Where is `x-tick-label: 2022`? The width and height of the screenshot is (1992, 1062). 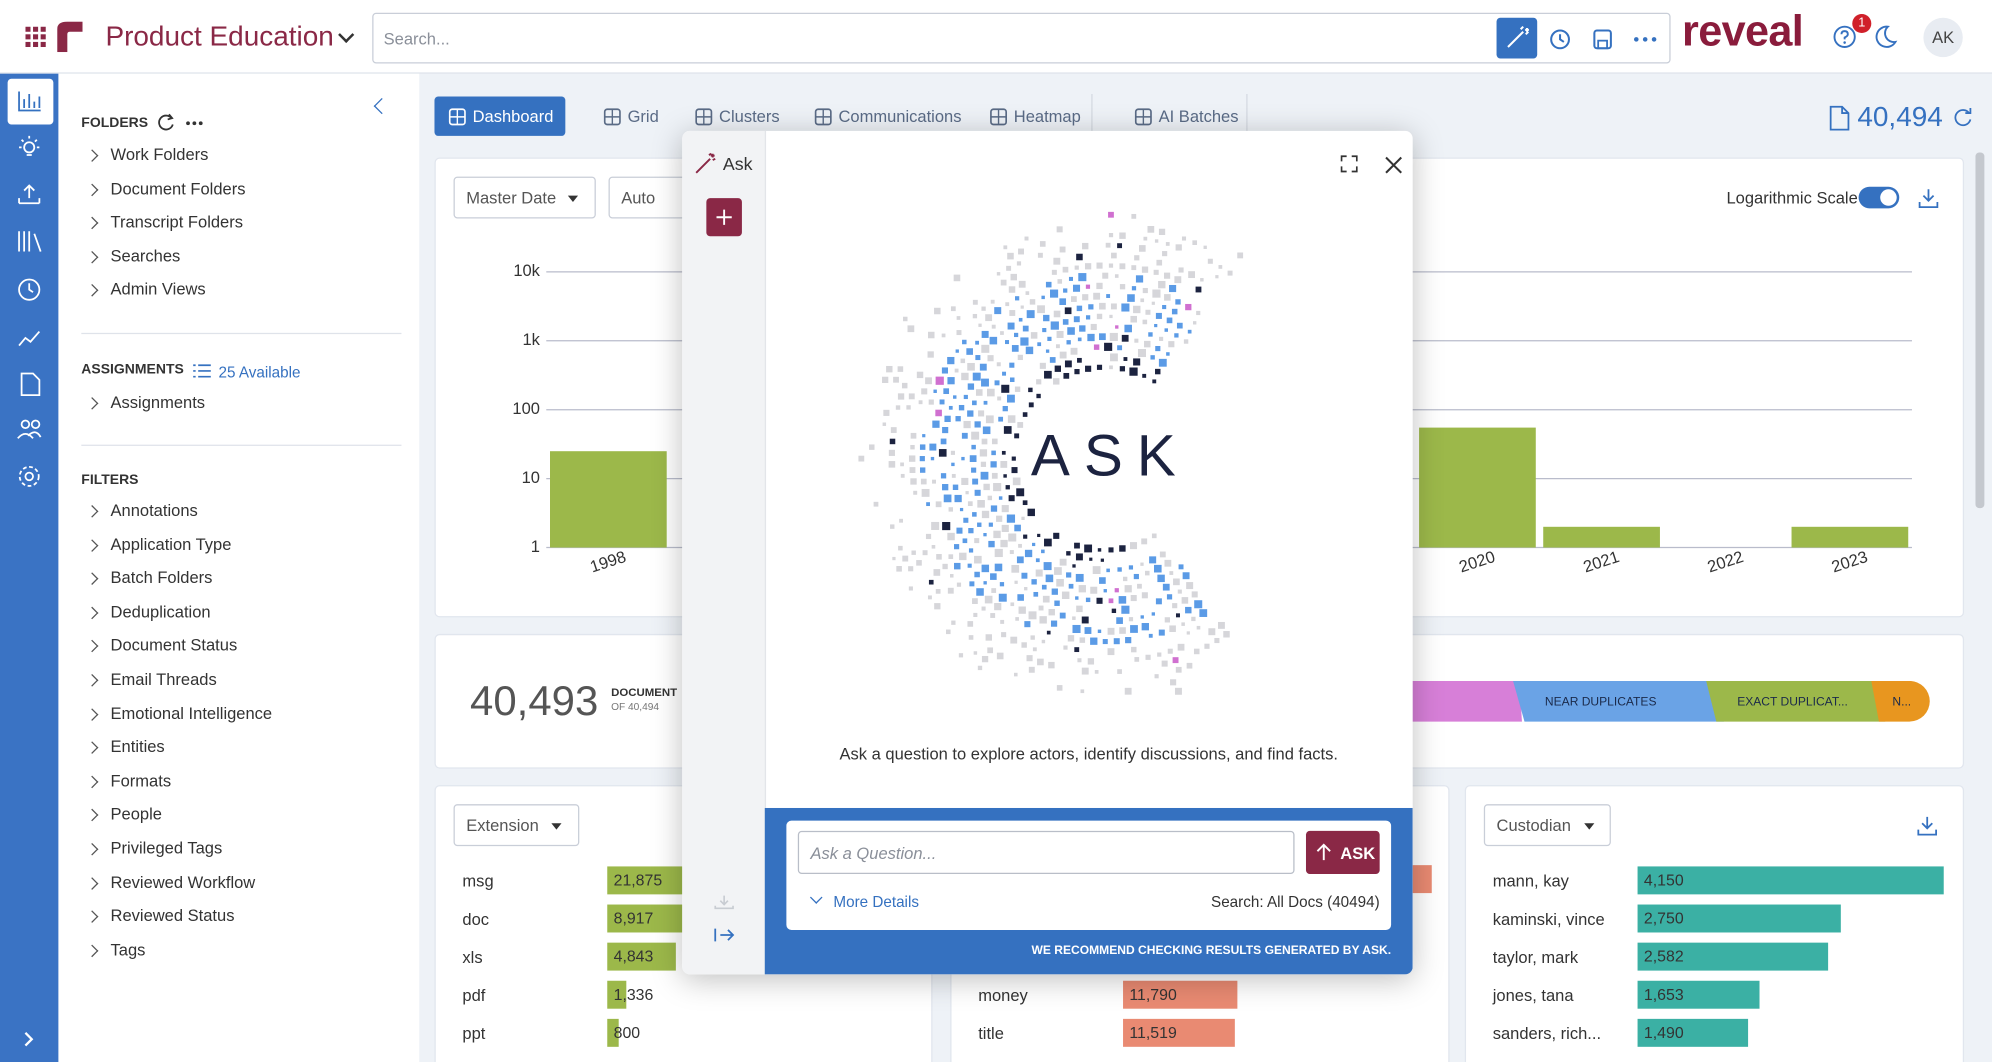
x-tick-label: 2022 is located at coordinates (1725, 562).